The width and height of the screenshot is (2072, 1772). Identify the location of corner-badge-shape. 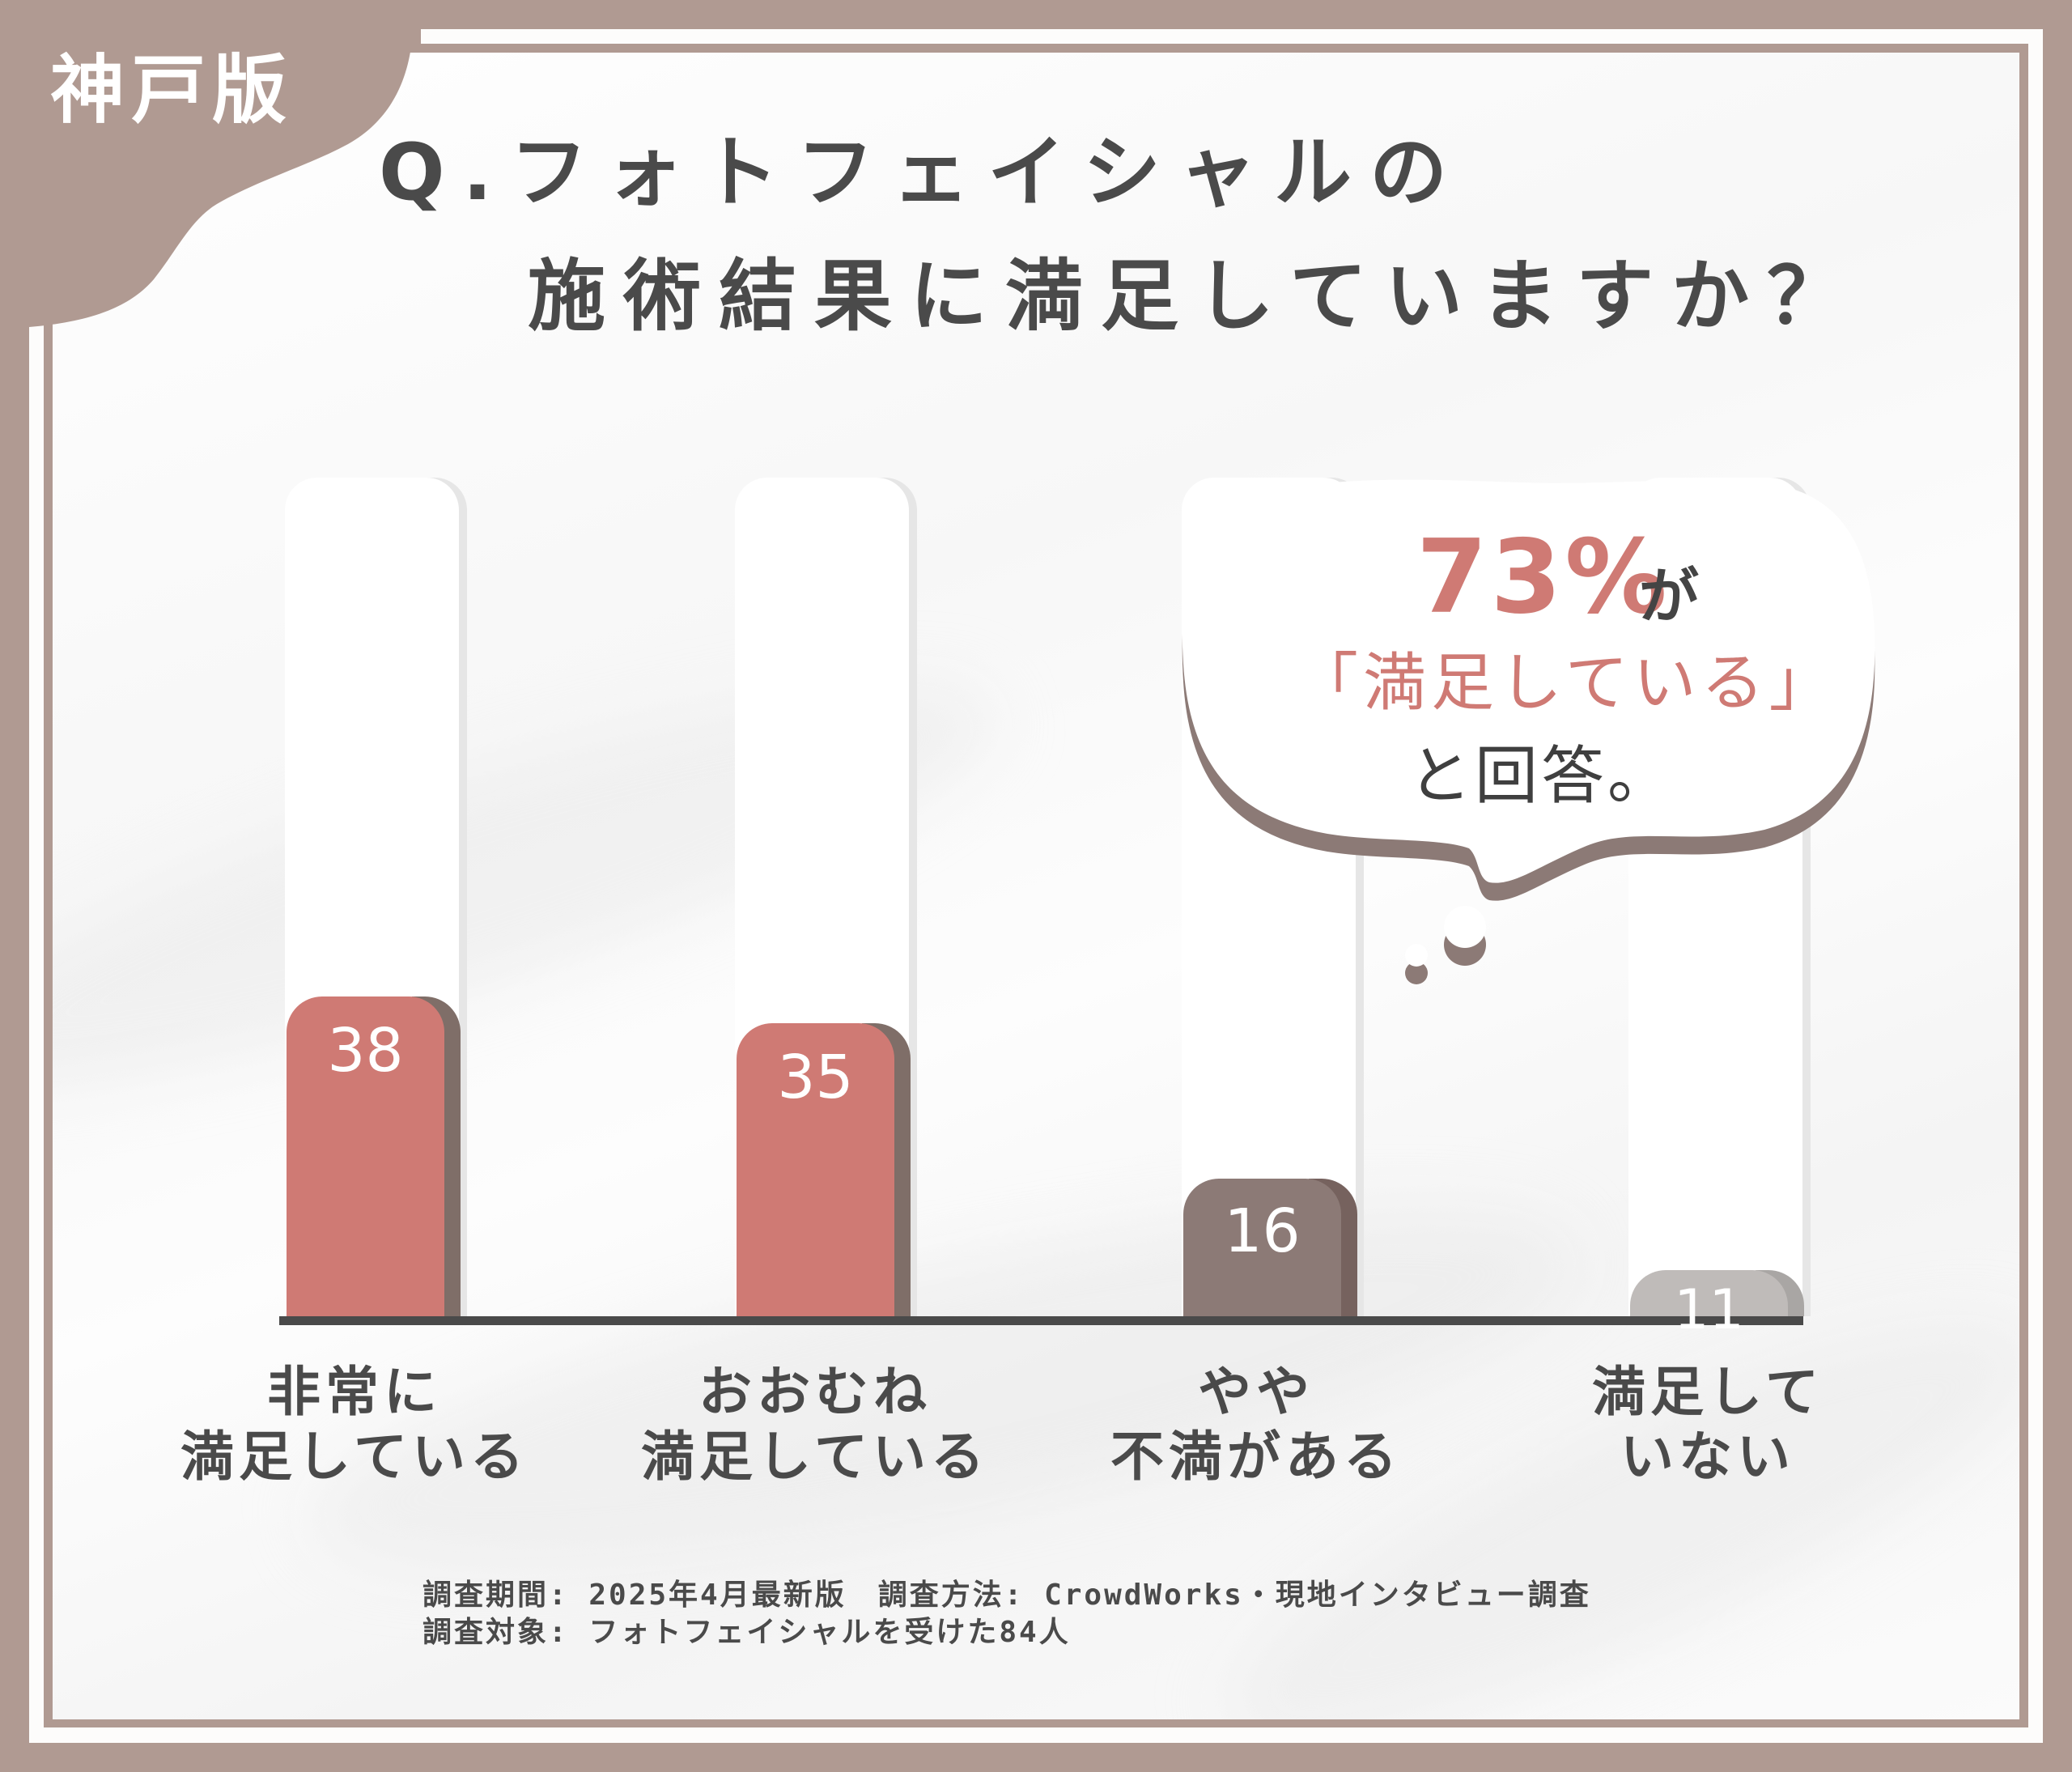
(210, 170).